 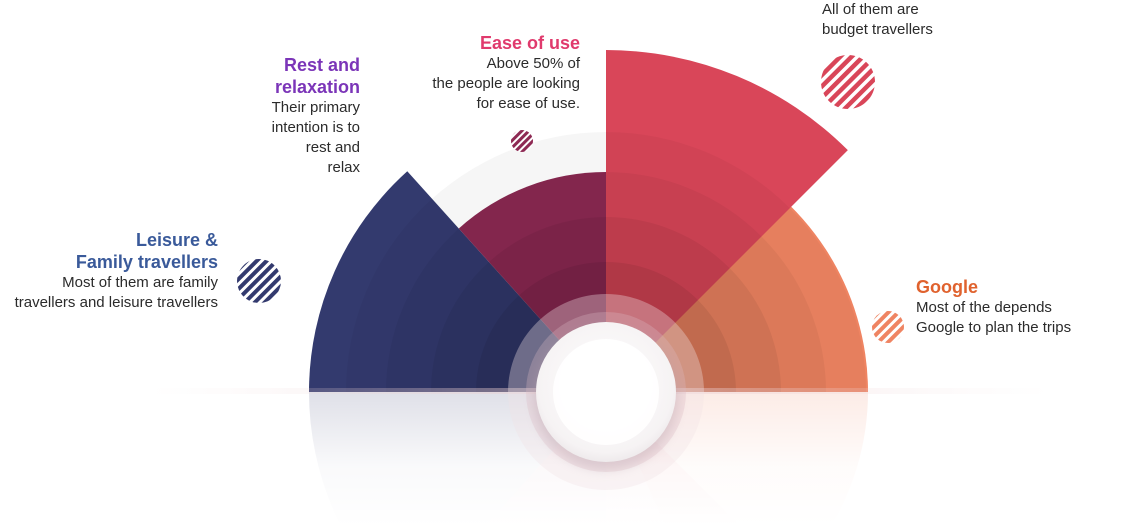 I want to click on label-budget: All of them are budget travellers, so click(x=922, y=20).